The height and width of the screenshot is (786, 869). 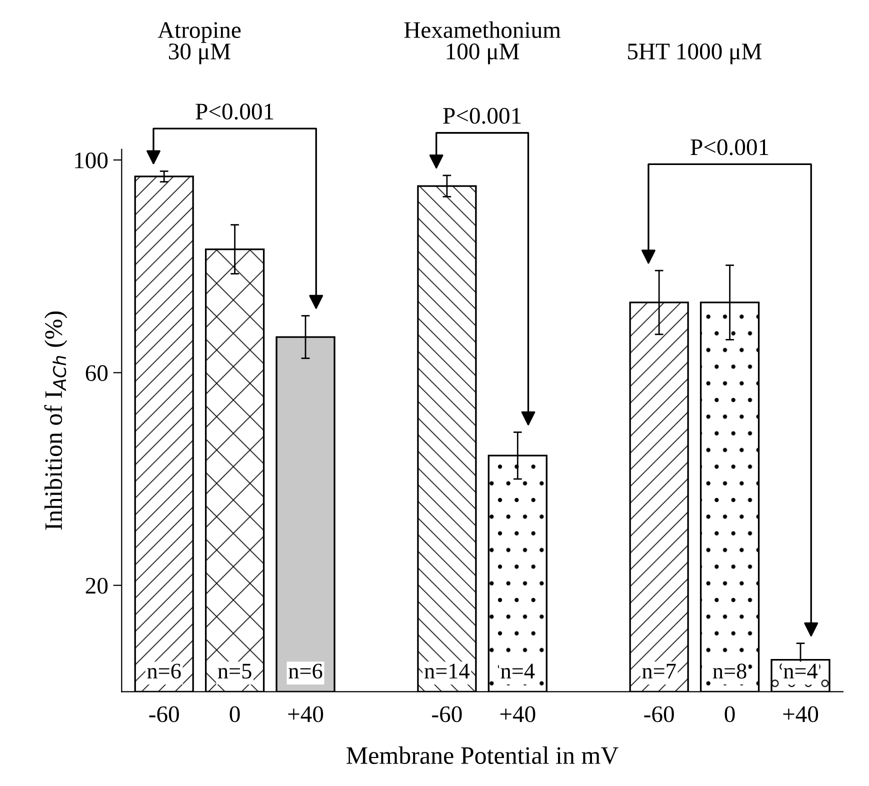 I want to click on text: Hexamethonium 100 μM, so click(x=482, y=42).